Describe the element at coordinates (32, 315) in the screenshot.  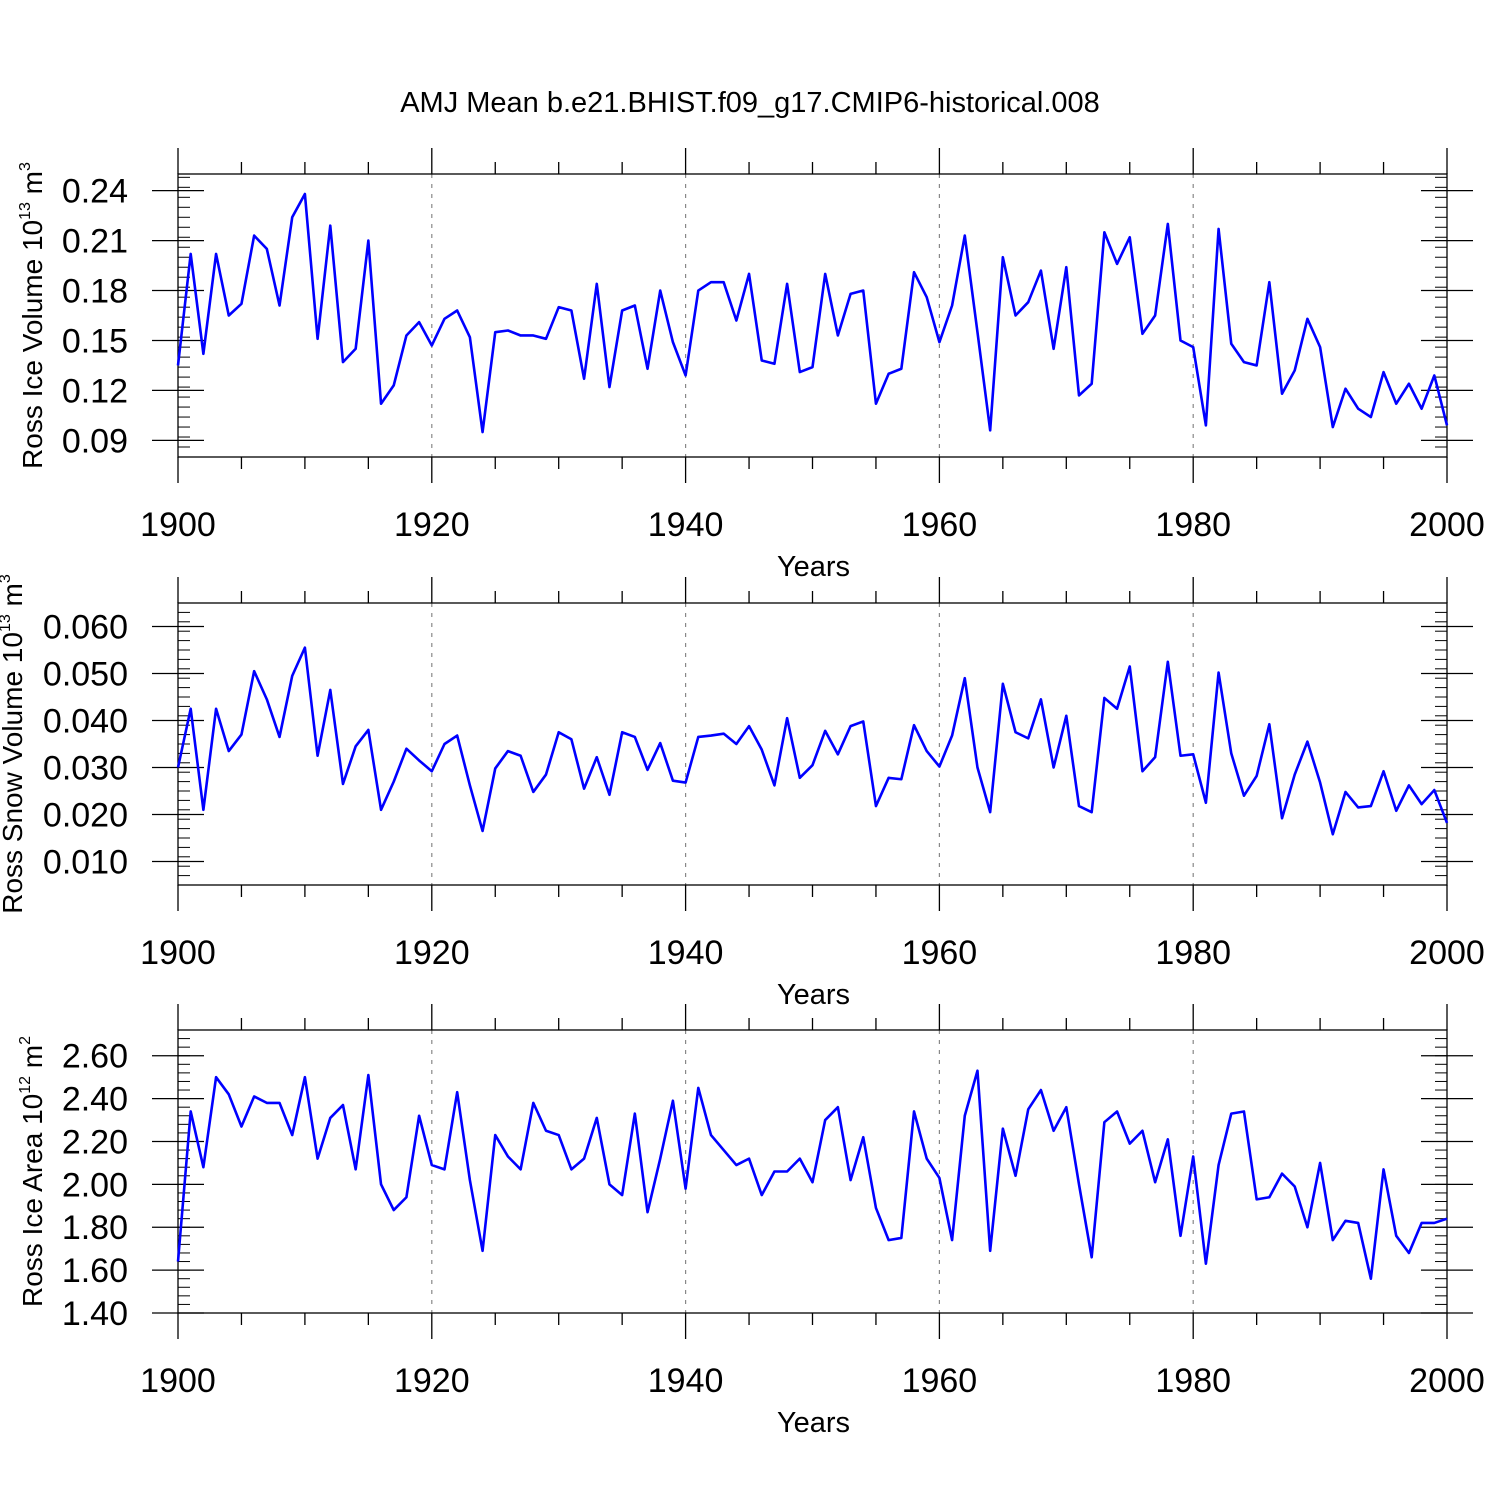
I see `y-axis-title: Ross Ice Volume 1013 m3` at that location.